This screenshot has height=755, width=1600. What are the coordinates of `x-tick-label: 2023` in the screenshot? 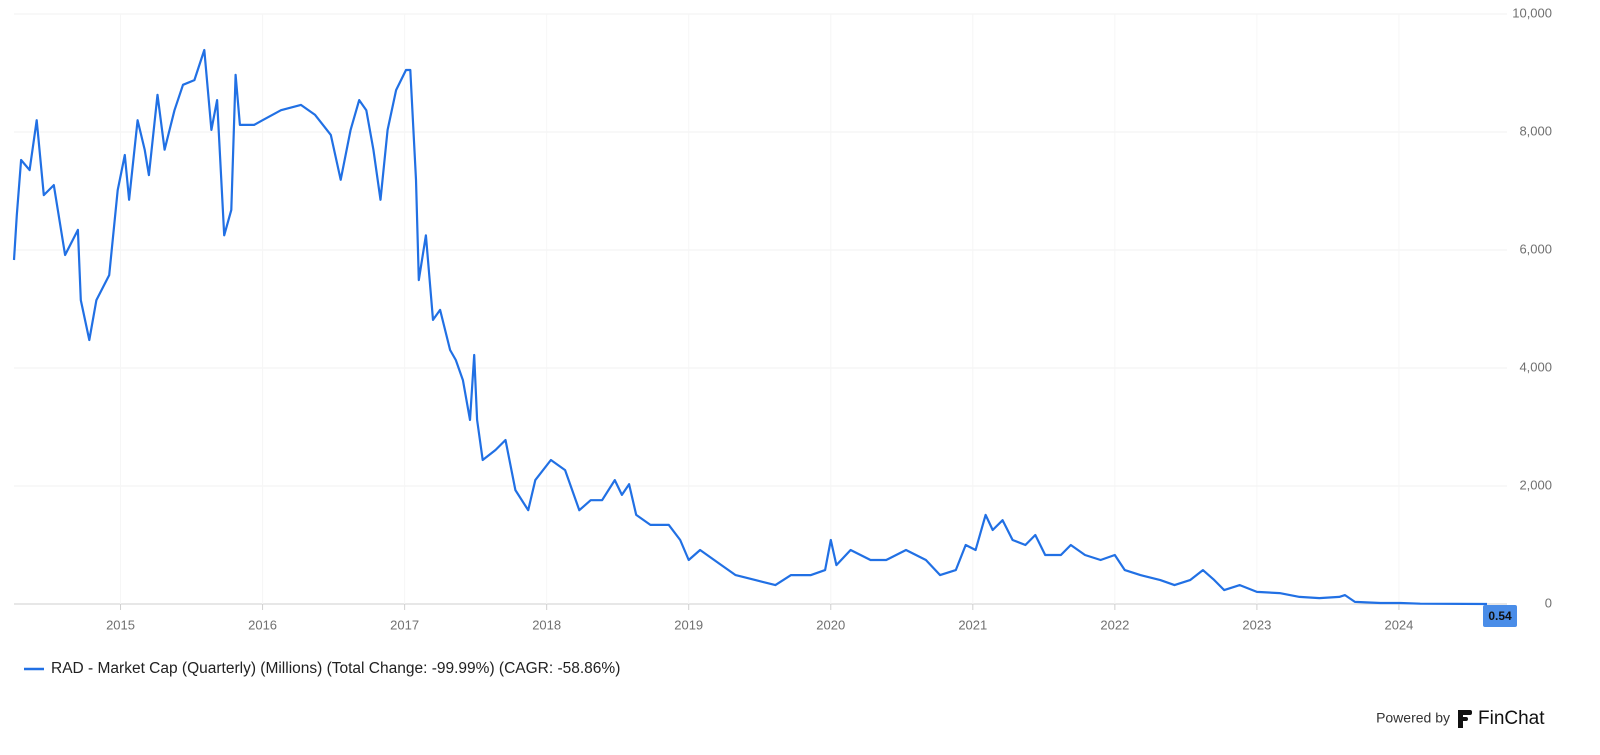 It's located at (1256, 624).